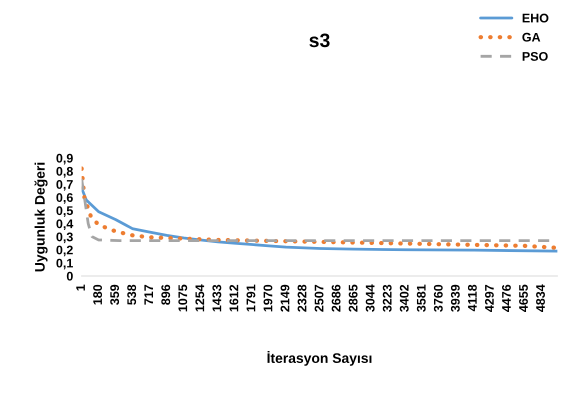 This screenshot has height=416, width=563. Describe the element at coordinates (199, 298) in the screenshot. I see `x-tick-label: 1254` at that location.